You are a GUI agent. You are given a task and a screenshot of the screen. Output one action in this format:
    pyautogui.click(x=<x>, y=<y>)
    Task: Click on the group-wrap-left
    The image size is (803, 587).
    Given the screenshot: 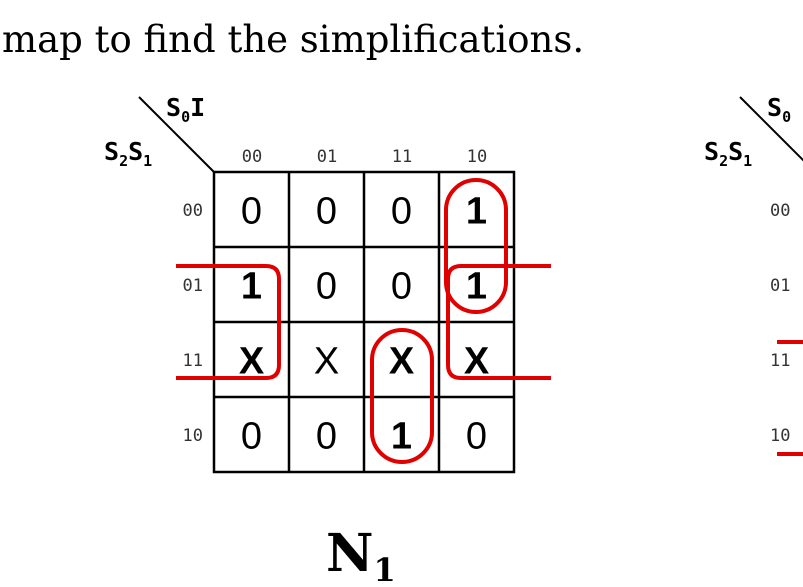 What is the action you would take?
    pyautogui.click(x=228, y=322)
    